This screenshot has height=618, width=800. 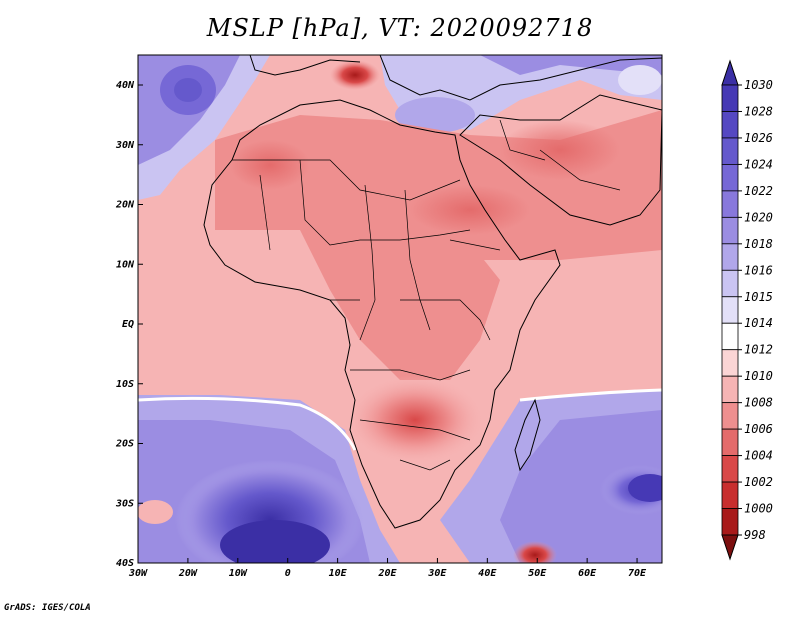 What do you see at coordinates (338, 573) in the screenshot?
I see `lon-tick-label: 10E` at bounding box center [338, 573].